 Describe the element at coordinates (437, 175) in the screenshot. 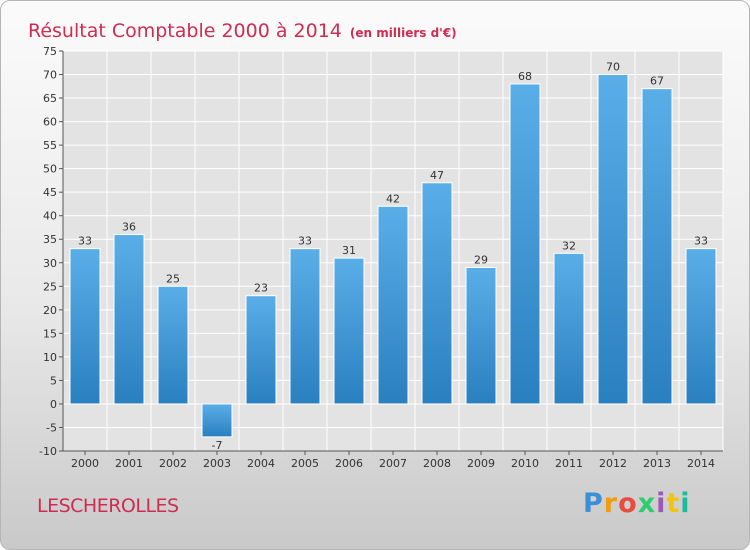

I see `data-label-2008: 47` at that location.